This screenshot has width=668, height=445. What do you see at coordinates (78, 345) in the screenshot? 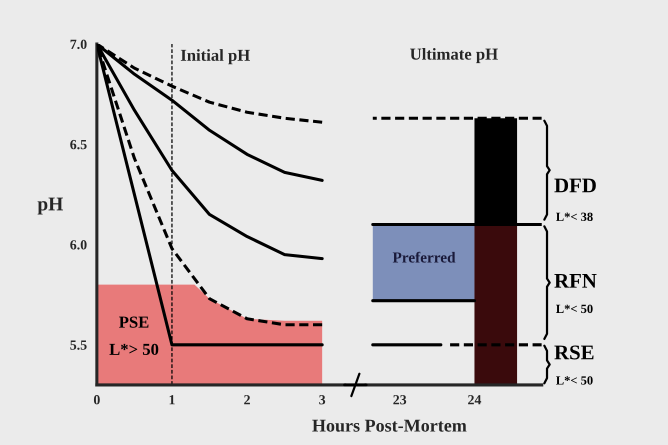
I see `y-tick-label: 5.5` at bounding box center [78, 345].